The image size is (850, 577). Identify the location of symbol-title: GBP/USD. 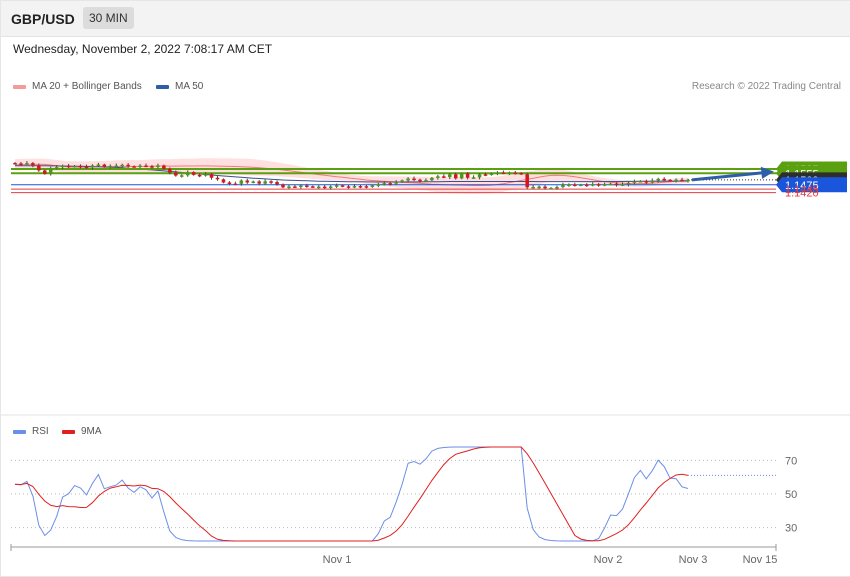
(43, 19).